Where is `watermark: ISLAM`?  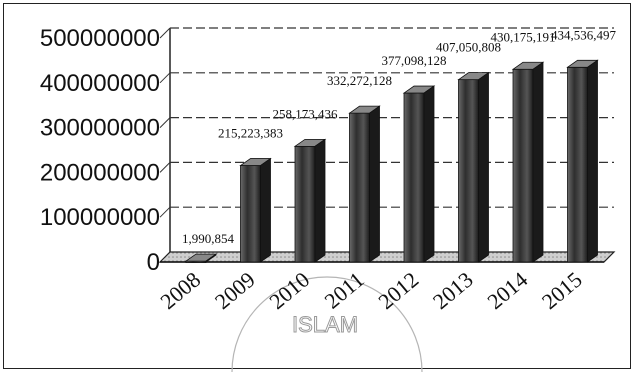 watermark: ISLAM is located at coordinates (327, 324).